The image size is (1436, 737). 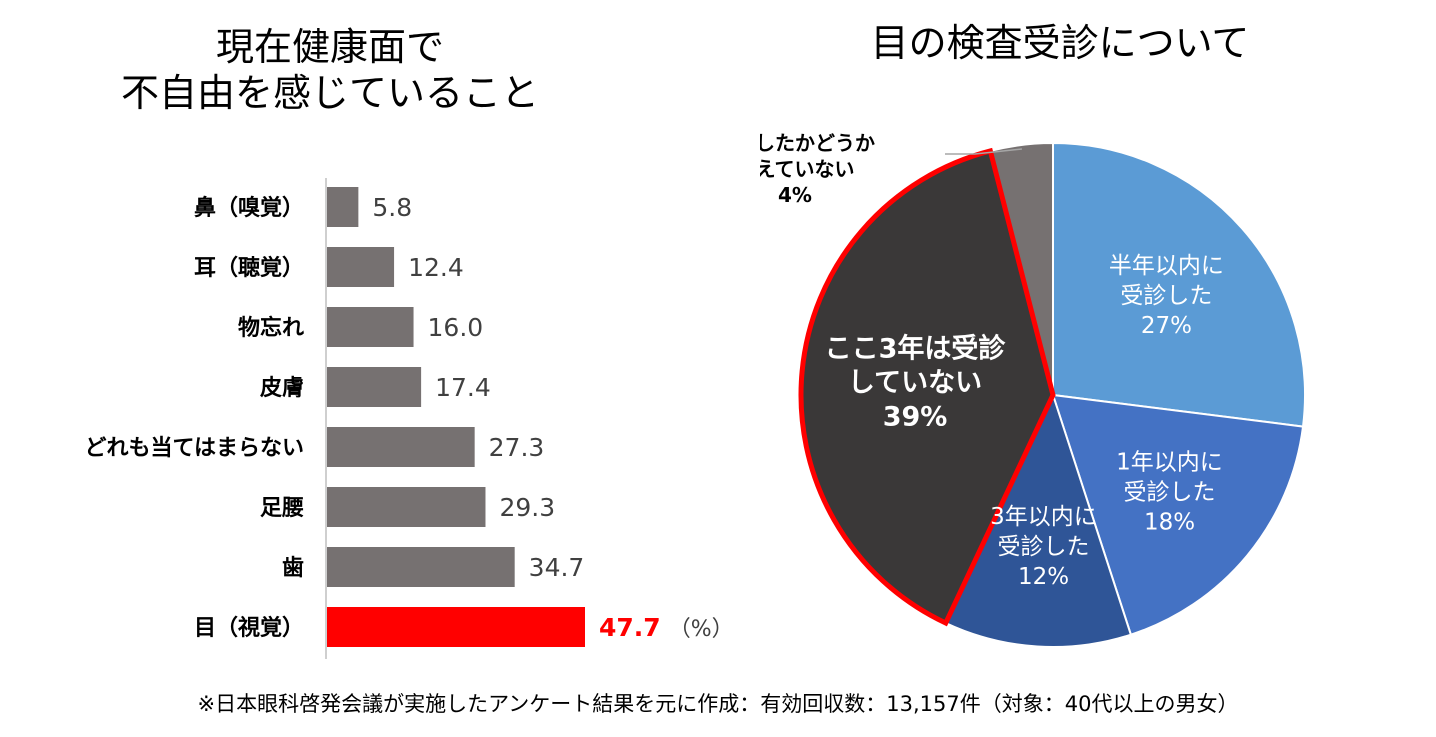 I want to click on bar-row: 鼻（嗅覚） 5.8, so click(x=303, y=207).